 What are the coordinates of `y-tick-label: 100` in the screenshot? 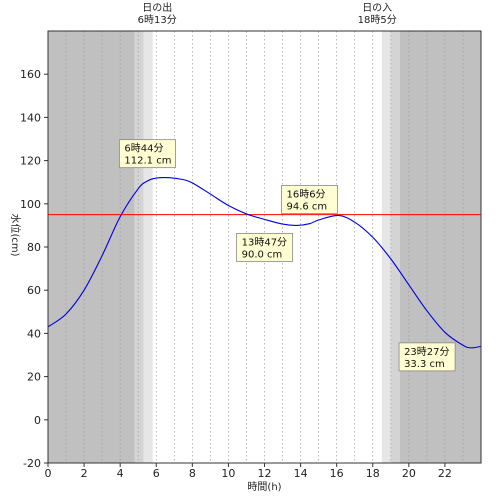 It's located at (30, 204).